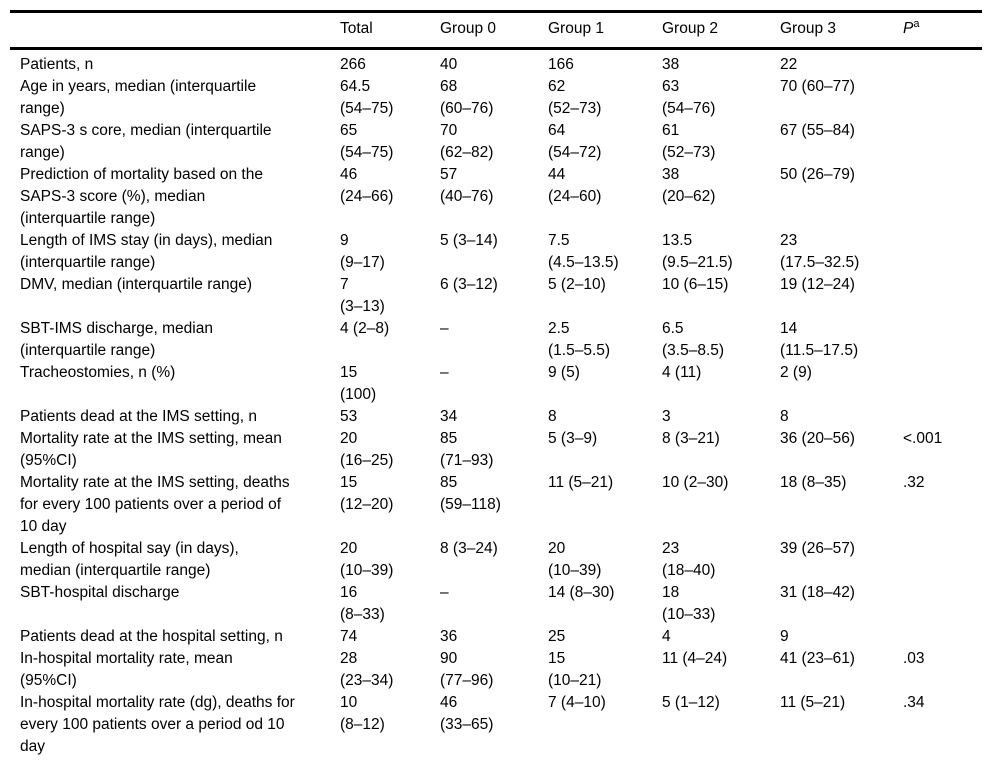 Image resolution: width=992 pixels, height=766 pixels. I want to click on cell-total: 74, so click(349, 636).